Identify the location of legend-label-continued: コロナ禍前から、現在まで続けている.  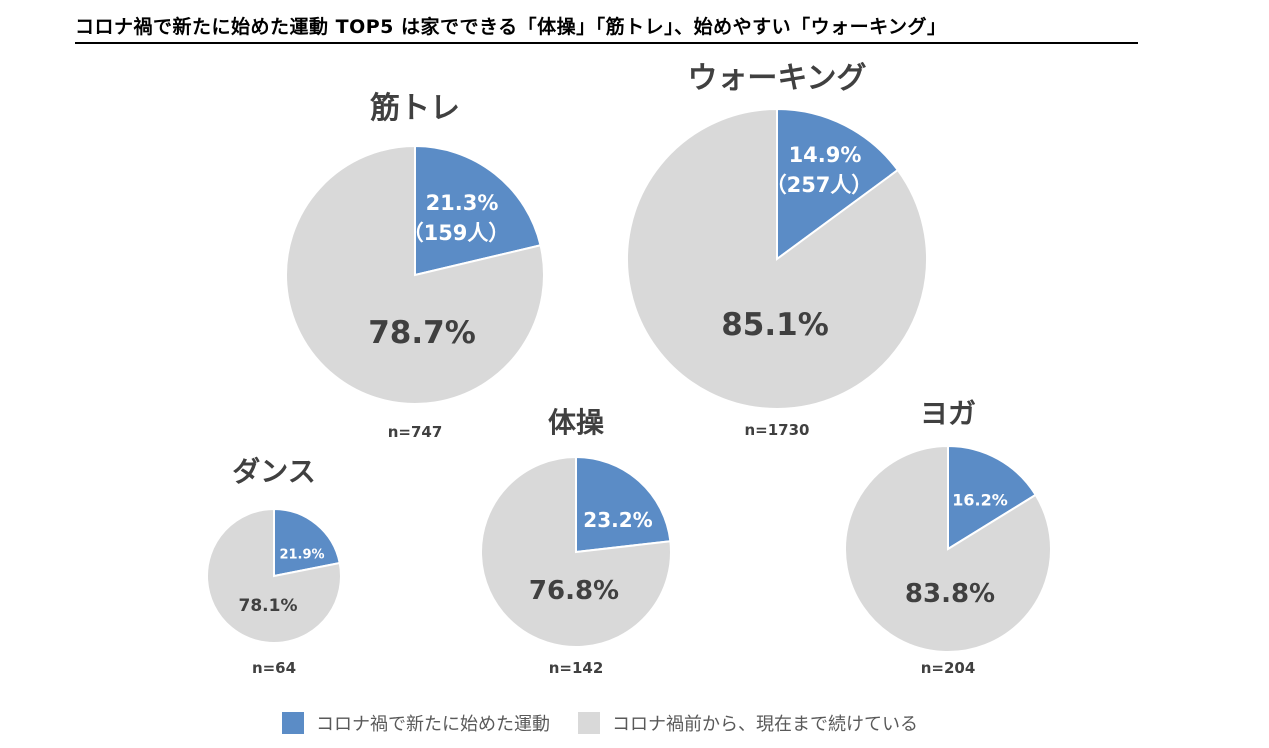
(765, 724).